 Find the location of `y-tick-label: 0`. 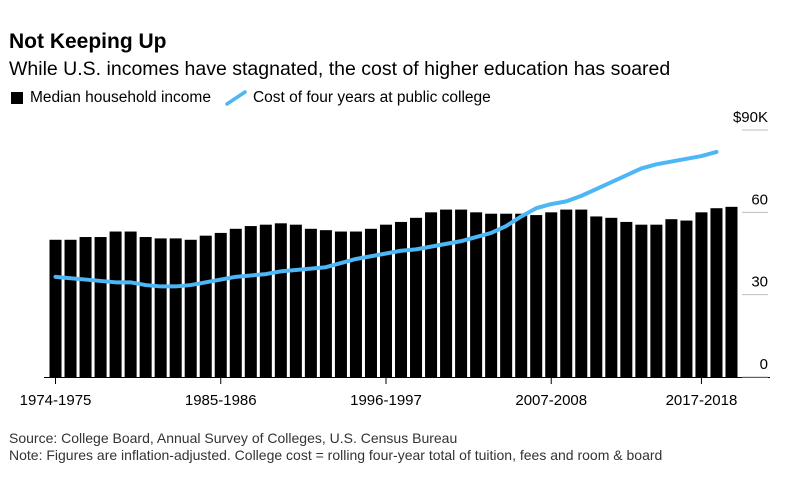

y-tick-label: 0 is located at coordinates (764, 364).